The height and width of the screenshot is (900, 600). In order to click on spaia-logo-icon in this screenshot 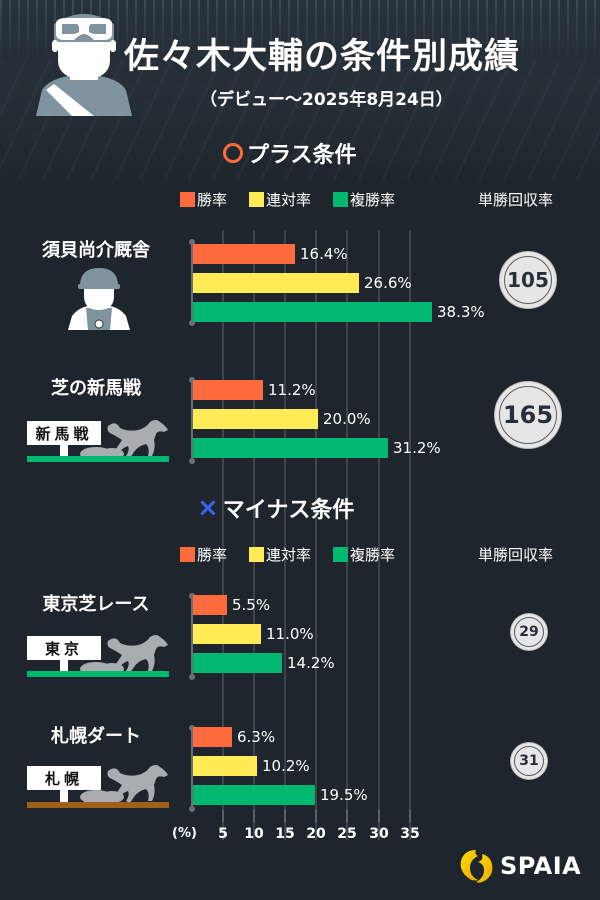, I will do `click(476, 866)`.